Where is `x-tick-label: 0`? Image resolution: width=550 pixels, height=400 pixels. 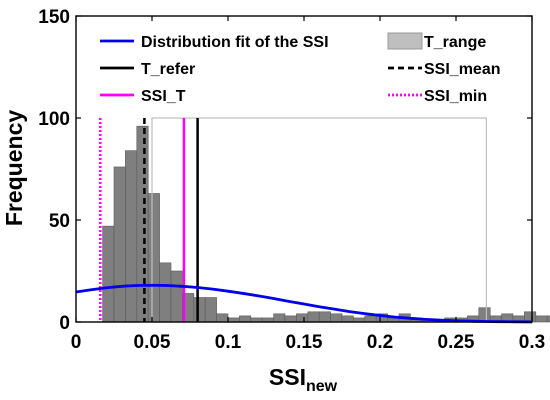 x-tick-label: 0 is located at coordinates (76, 342).